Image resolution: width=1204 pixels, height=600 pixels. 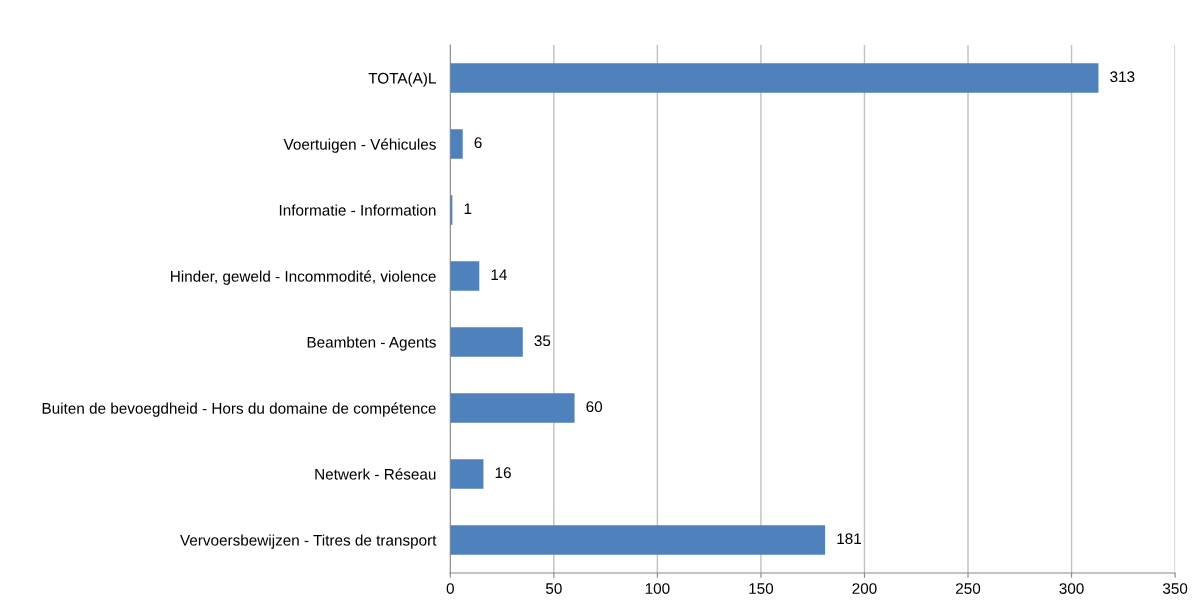 What do you see at coordinates (499, 274) in the screenshot?
I see `data-label: 14` at bounding box center [499, 274].